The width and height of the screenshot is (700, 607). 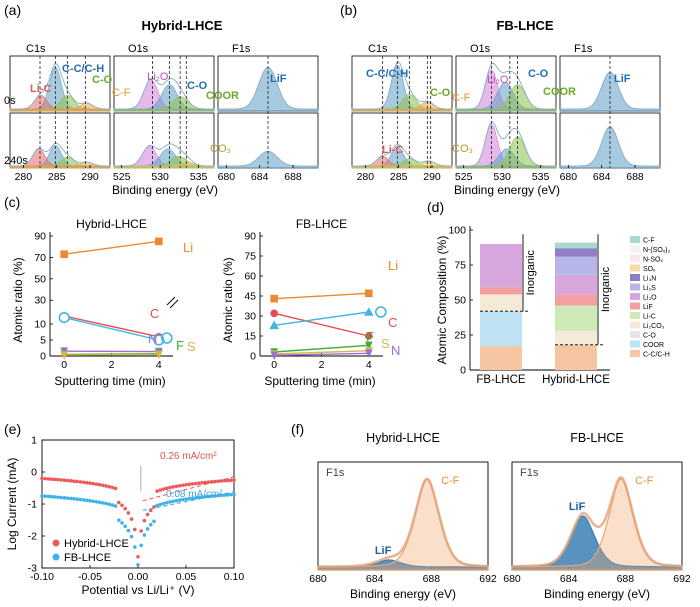 What do you see at coordinates (626, 579) in the screenshot?
I see `chart-f1-xticklabel-2: 688` at bounding box center [626, 579].